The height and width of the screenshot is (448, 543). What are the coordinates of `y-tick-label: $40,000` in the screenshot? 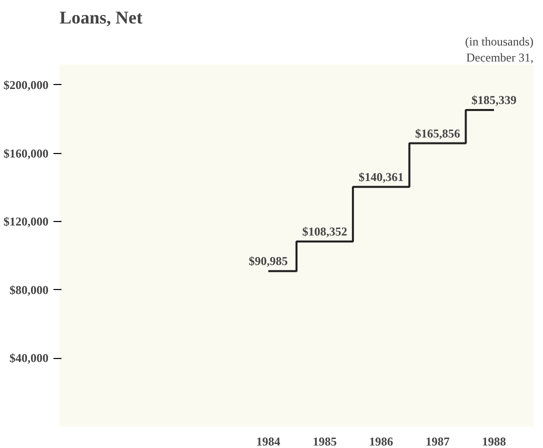 It's located at (29, 358).